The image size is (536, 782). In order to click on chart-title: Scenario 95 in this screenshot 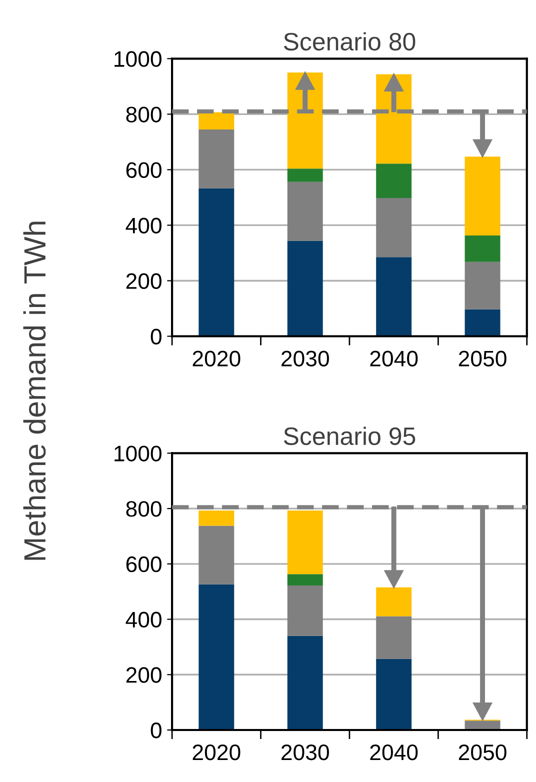, I will do `click(350, 436)`.